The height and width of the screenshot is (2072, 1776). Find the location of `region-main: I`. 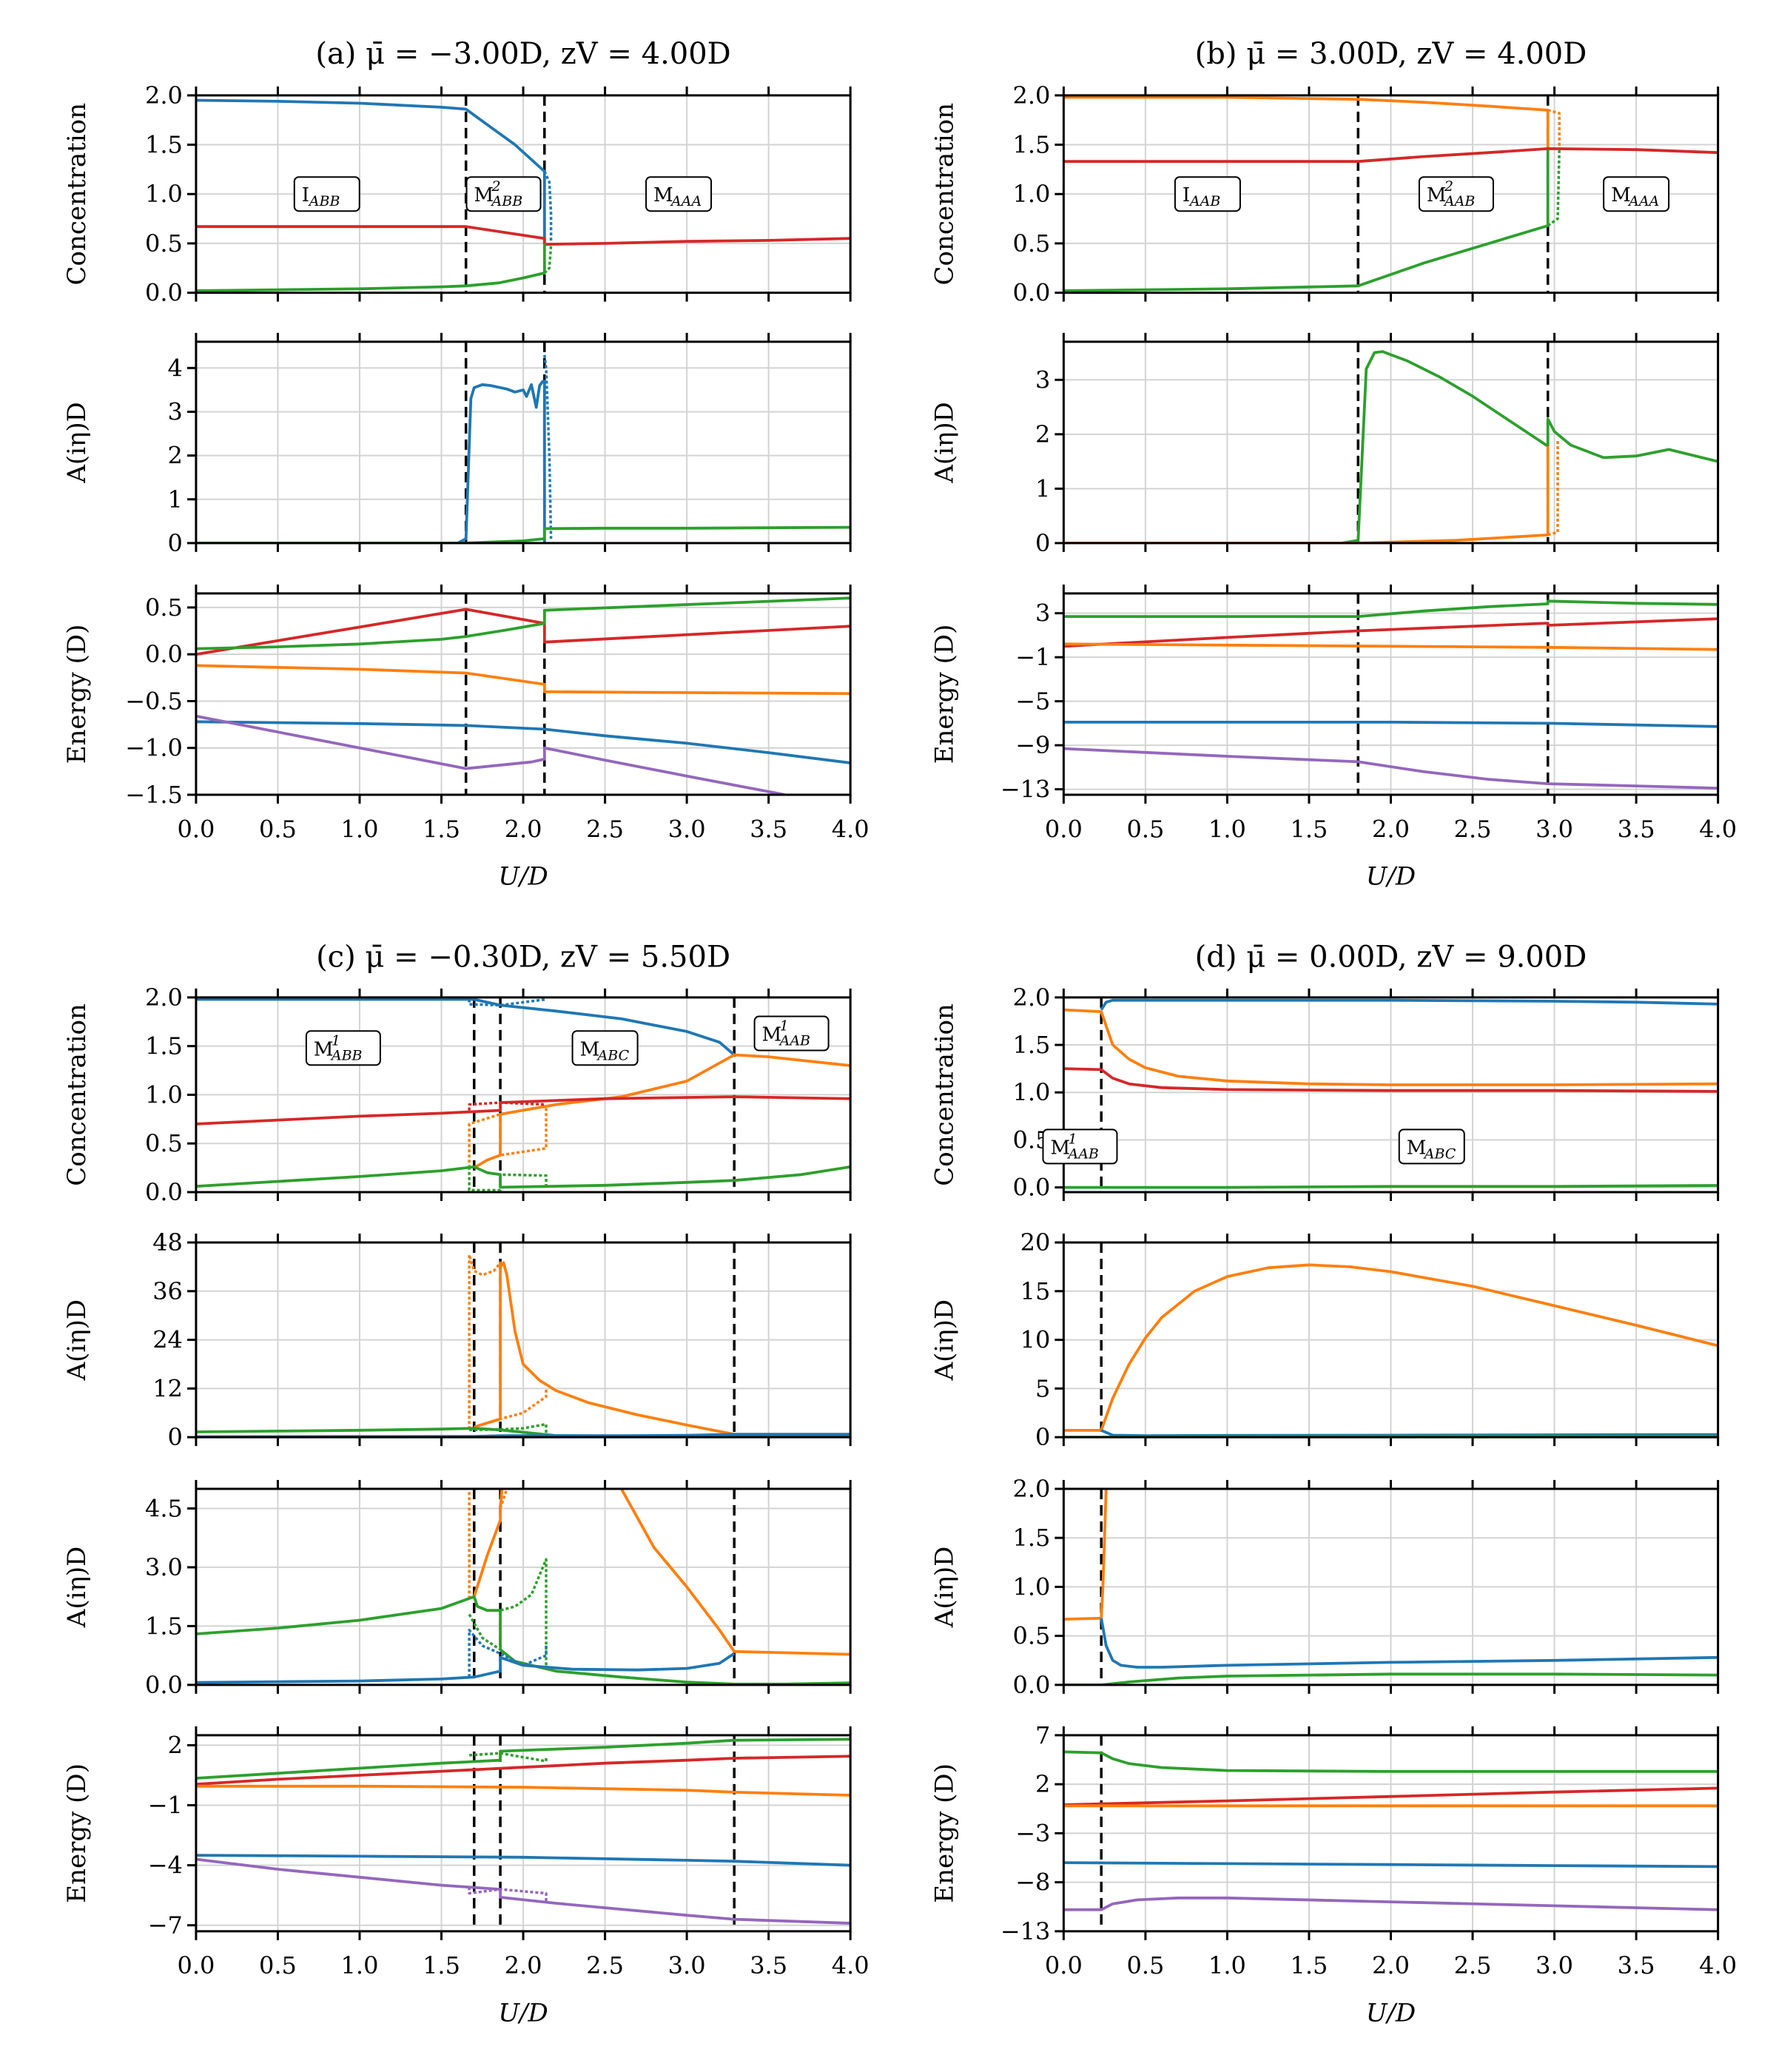

region-main: I is located at coordinates (1186, 195).